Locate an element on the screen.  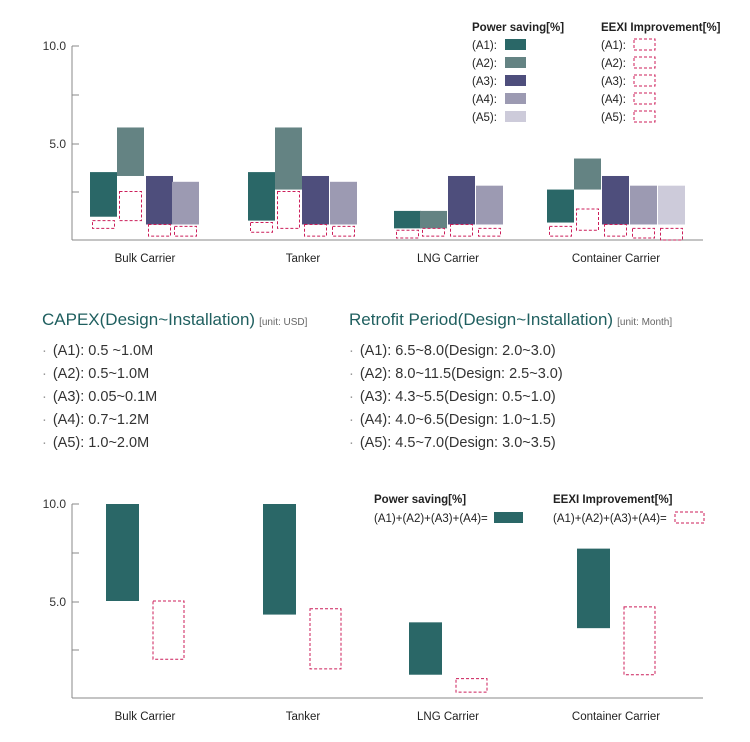
capex-unit: [unit: USD] is located at coordinates (283, 322).